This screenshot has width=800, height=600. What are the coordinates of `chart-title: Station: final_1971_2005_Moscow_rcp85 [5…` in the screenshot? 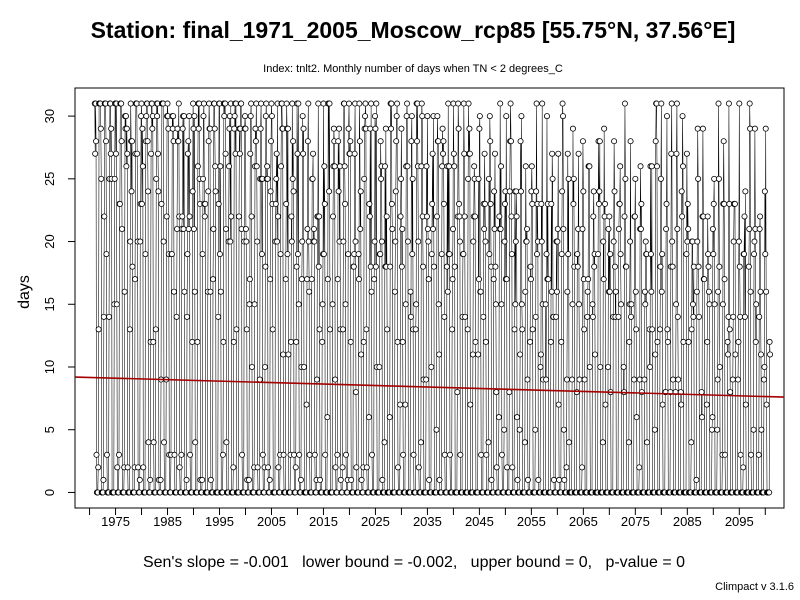 It's located at (413, 30).